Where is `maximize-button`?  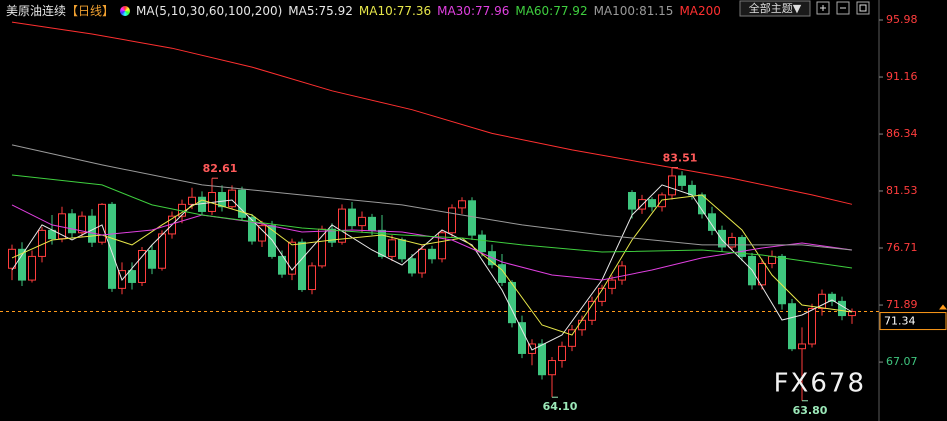
maximize-button is located at coordinates (863, 8).